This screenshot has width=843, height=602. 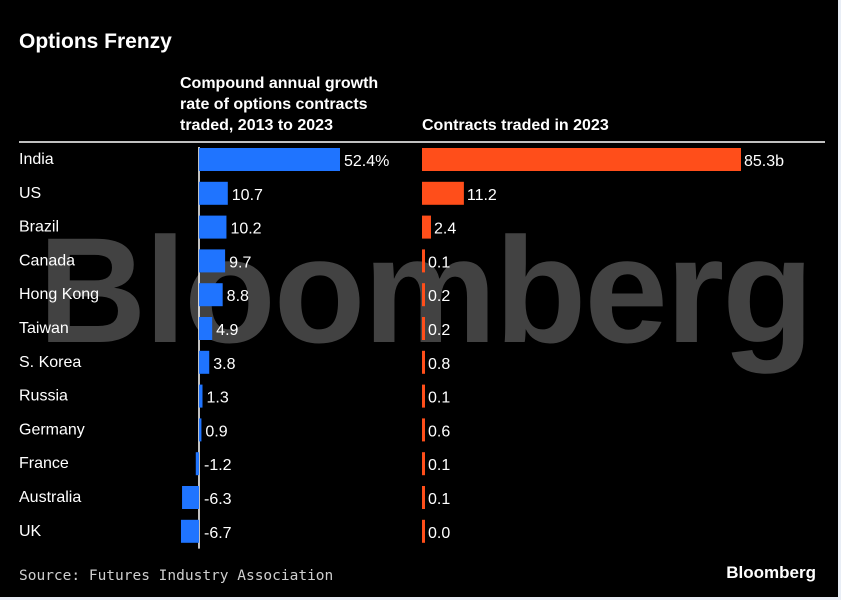 I want to click on contracts-value-france: 0.1, so click(x=439, y=465).